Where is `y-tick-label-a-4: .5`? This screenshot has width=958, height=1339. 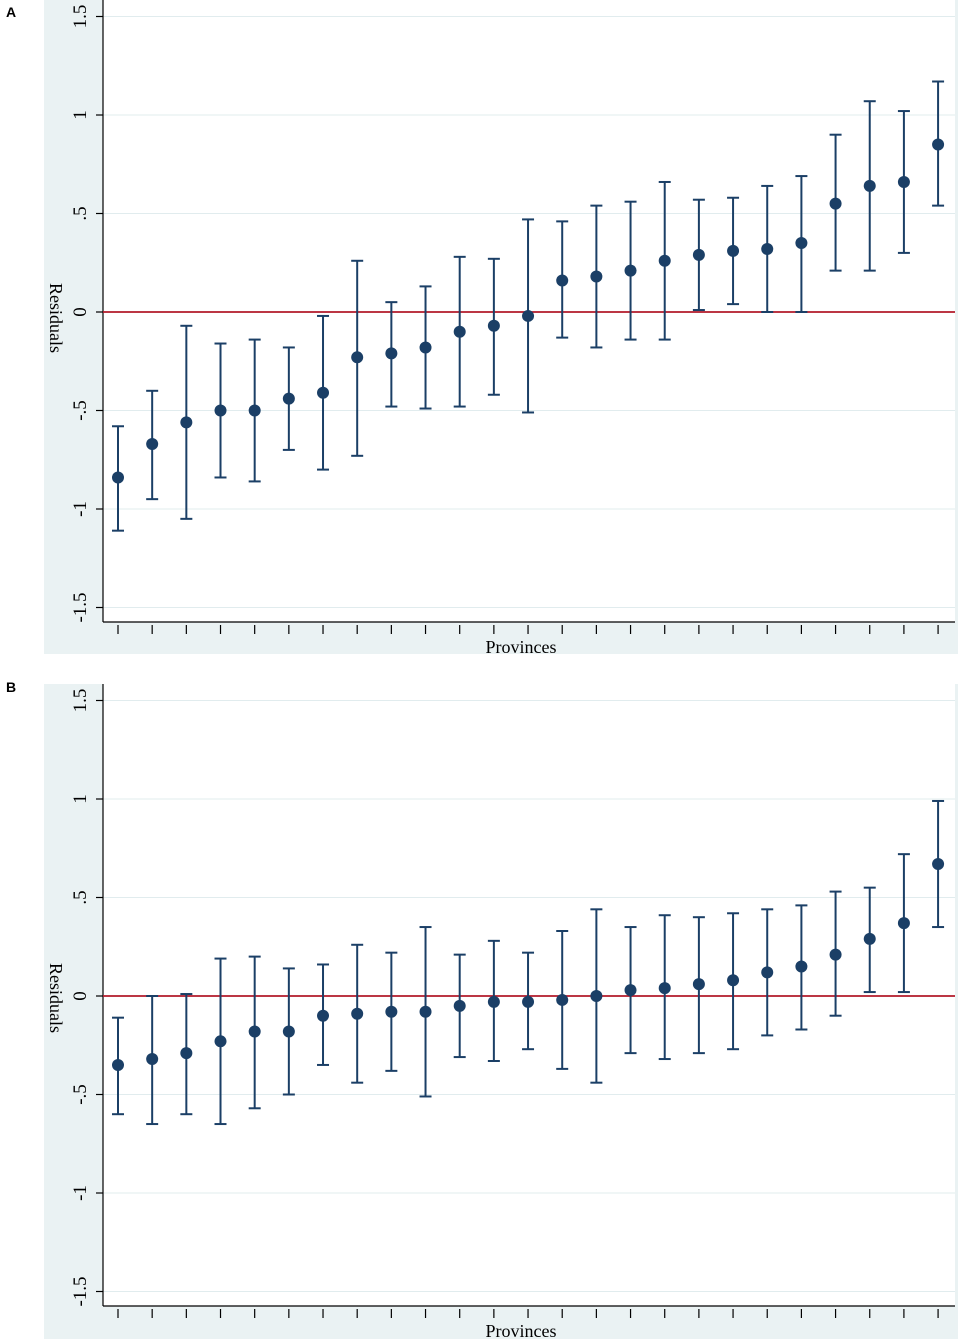 y-tick-label-a-4: .5 is located at coordinates (80, 213).